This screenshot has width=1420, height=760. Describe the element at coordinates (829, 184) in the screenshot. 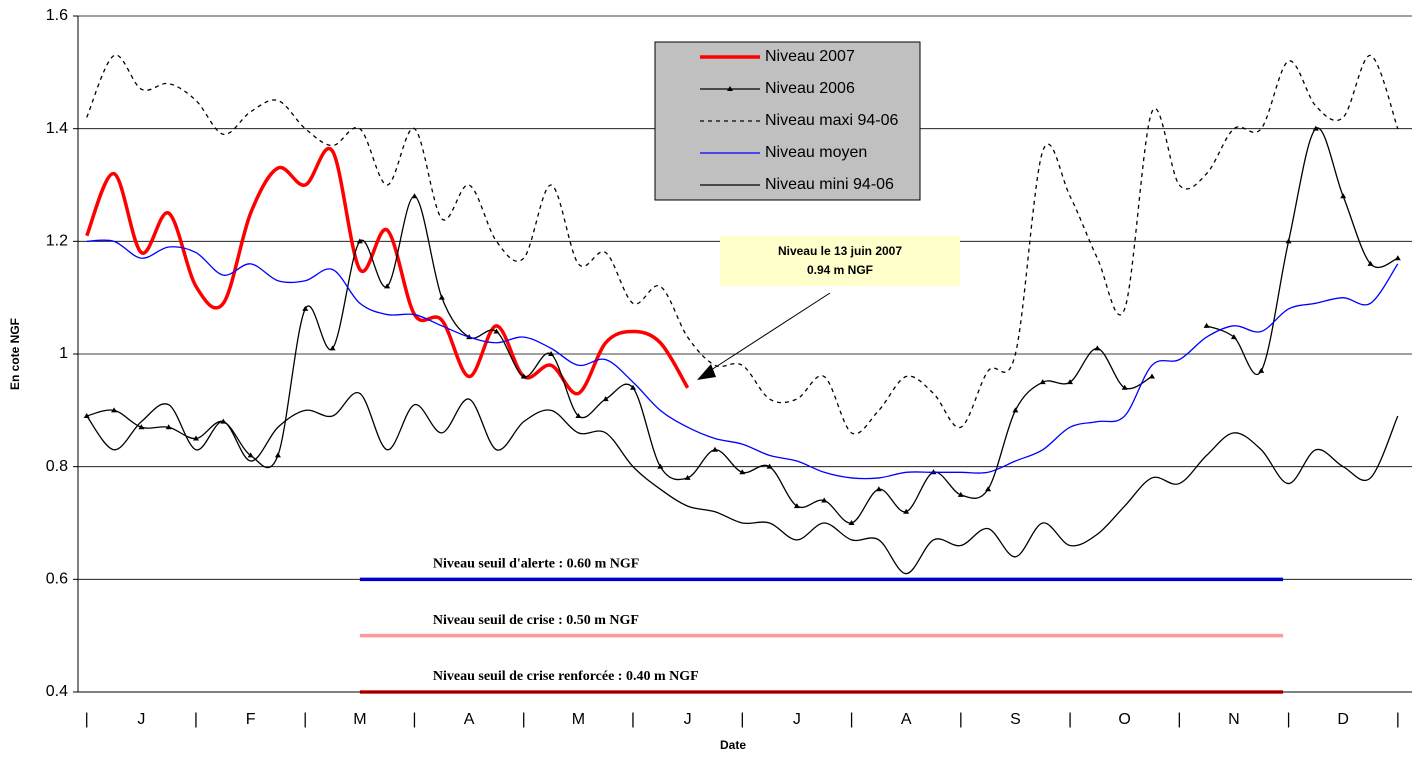

I see `legend-label: Niveau mini 94-06` at that location.